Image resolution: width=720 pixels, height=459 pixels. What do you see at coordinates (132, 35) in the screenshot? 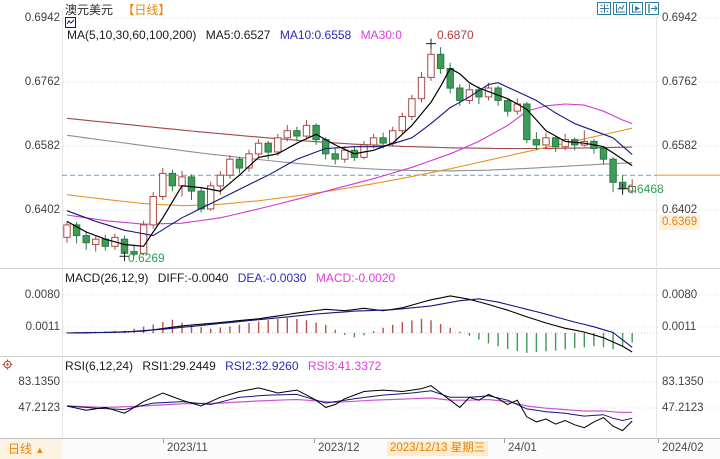
I see `ma-group-label: MA(5,10,30,60,100,200)` at bounding box center [132, 35].